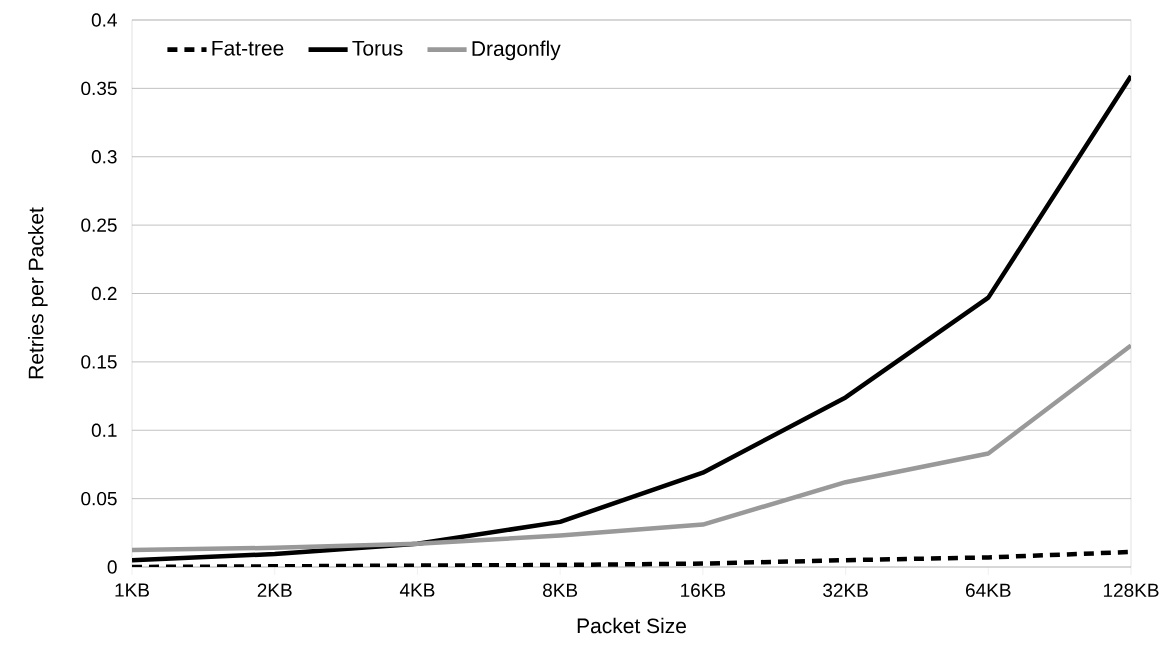 The image size is (1176, 657). What do you see at coordinates (132, 590) in the screenshot?
I see `x-tick-label: 1KB` at bounding box center [132, 590].